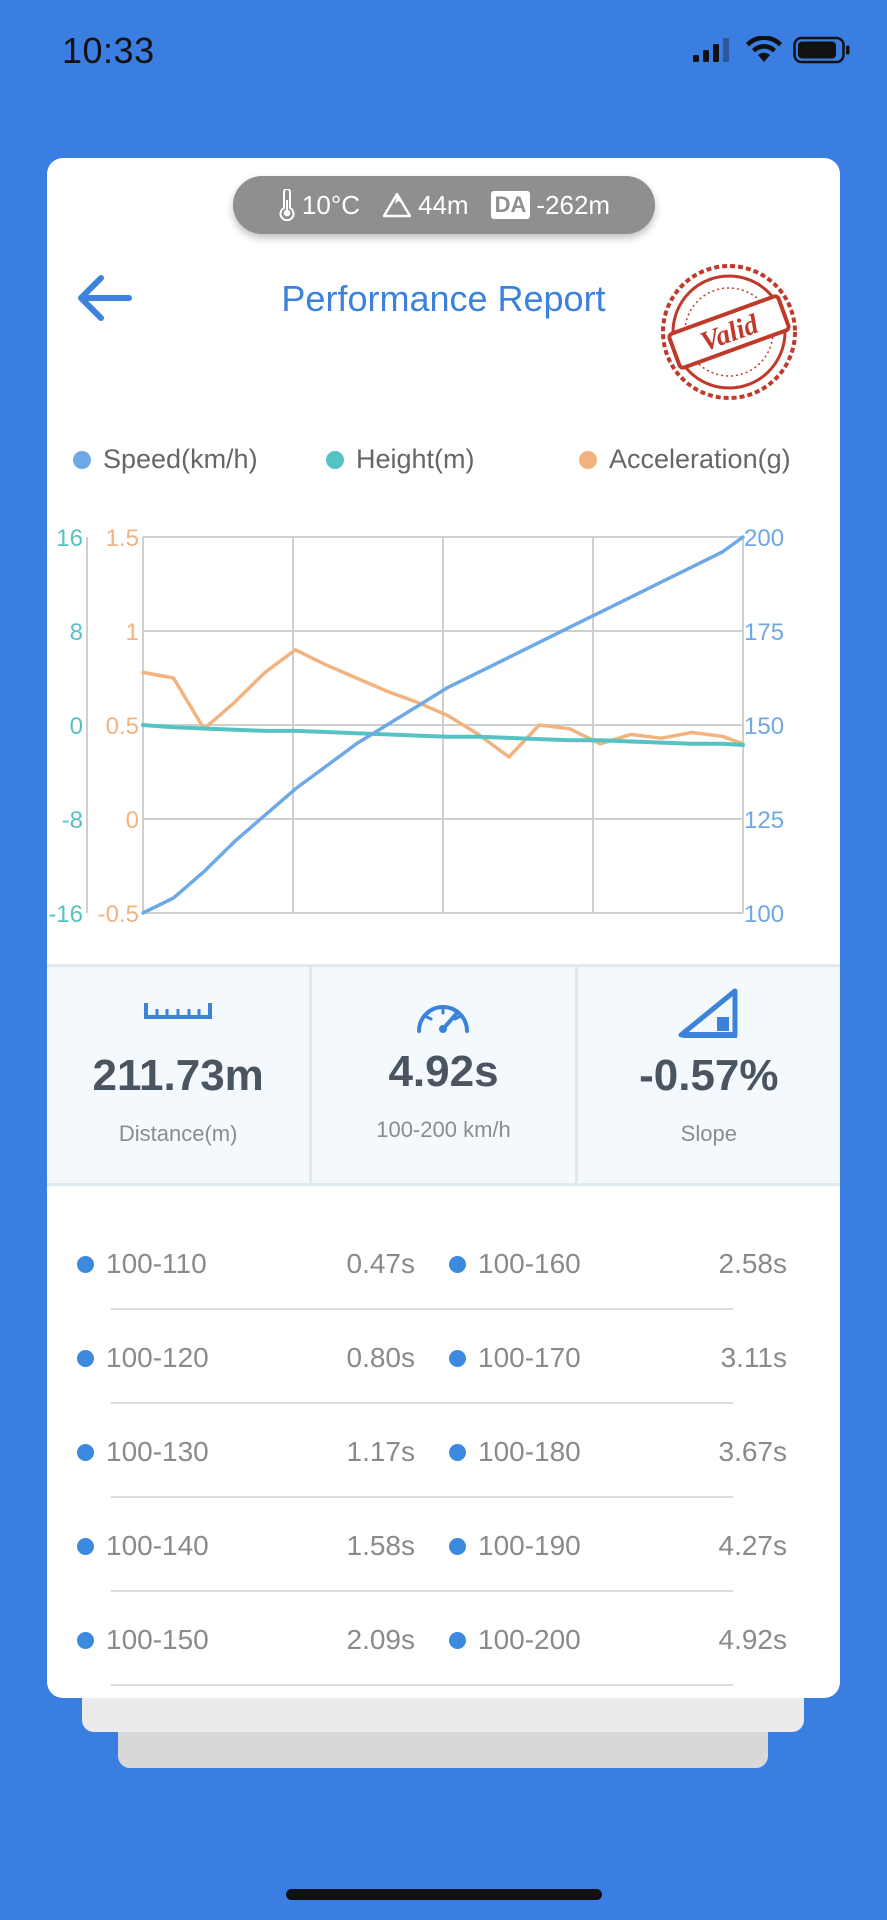 This screenshot has width=887, height=1920. I want to click on split-range-label: 100-160, so click(529, 1263).